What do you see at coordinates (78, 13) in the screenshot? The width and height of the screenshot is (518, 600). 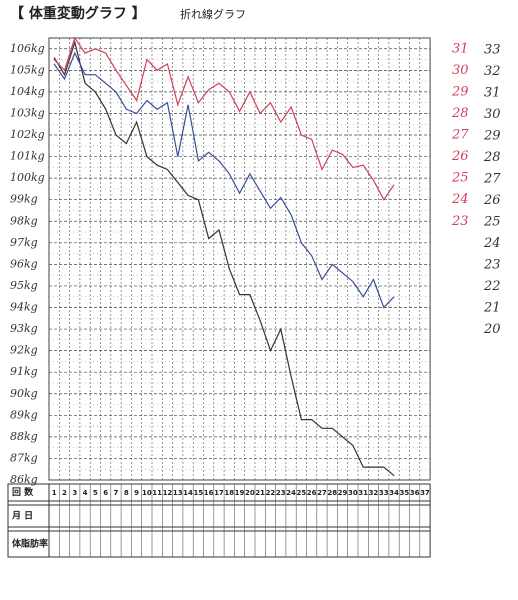 I see `chart-title: 【 体重変動グラフ 】` at bounding box center [78, 13].